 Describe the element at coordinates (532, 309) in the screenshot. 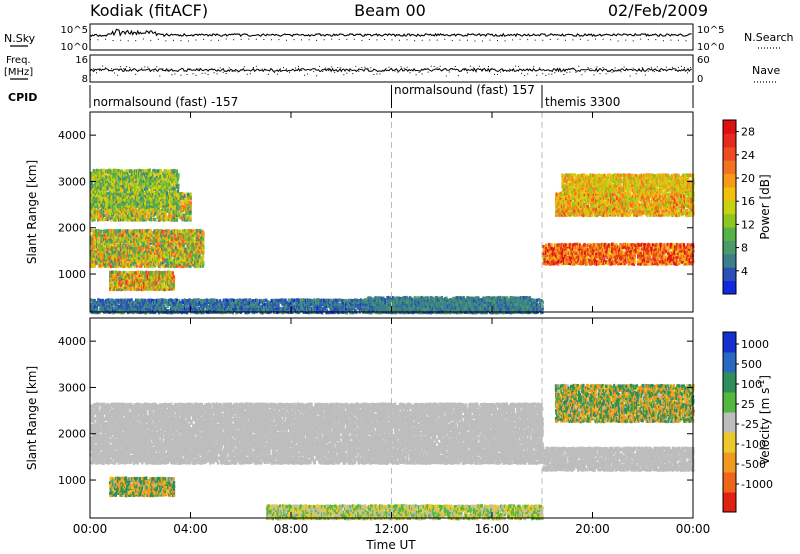

I see `data-cell-0-2071` at that location.